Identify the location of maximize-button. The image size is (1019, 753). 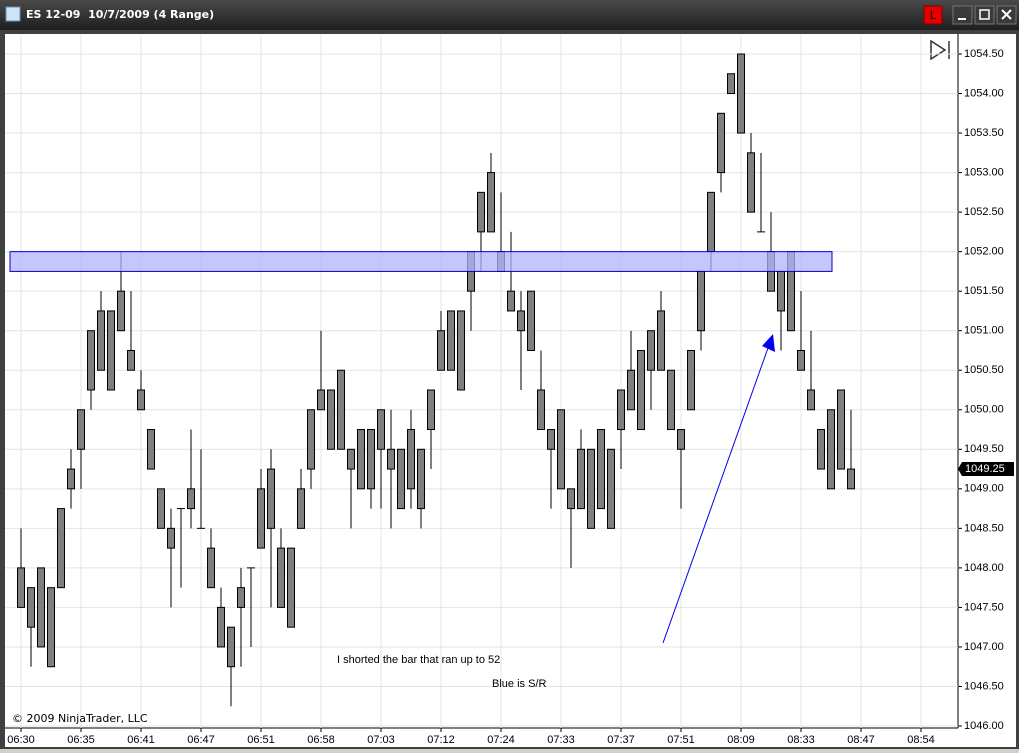
(984, 15).